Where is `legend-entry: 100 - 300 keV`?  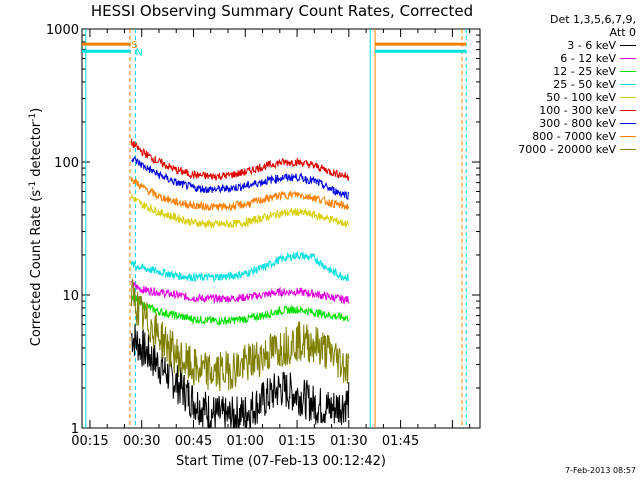 legend-entry: 100 - 300 keV is located at coordinates (560, 110).